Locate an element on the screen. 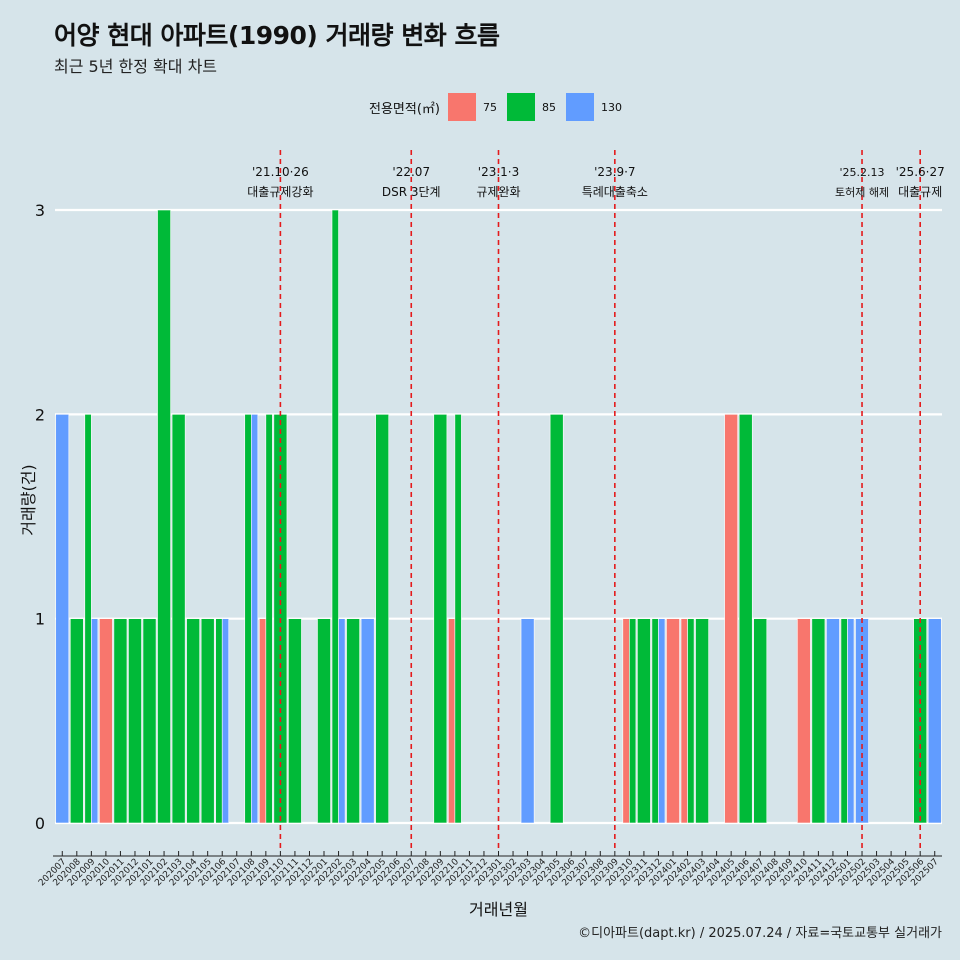 The image size is (960, 960). event-date-label: '25.2.13 is located at coordinates (862, 172).